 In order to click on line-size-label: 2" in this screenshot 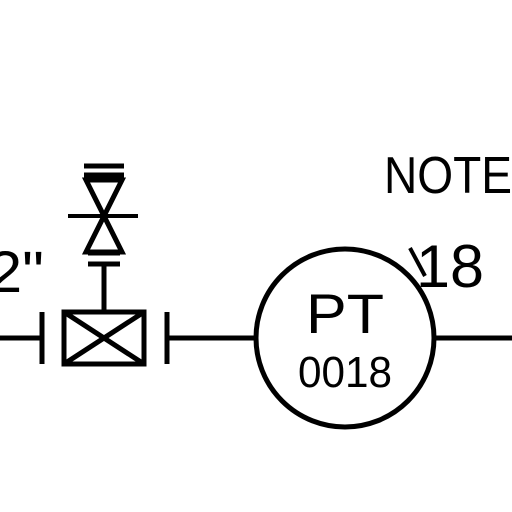, I will do `click(22, 272)`.